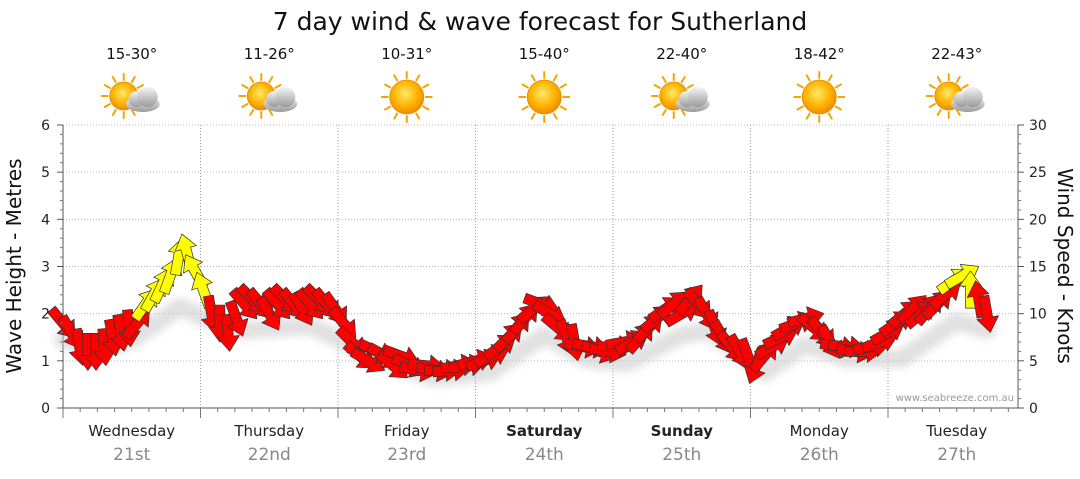 The width and height of the screenshot is (1080, 479). What do you see at coordinates (819, 54) in the screenshot?
I see `day-temperature-range: 18-42°` at bounding box center [819, 54].